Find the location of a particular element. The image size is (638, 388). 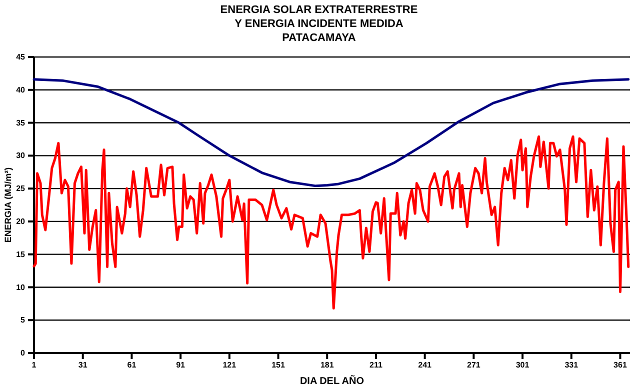

y-axis-title: ENERGIA (MJ/m²) is located at coordinates (8, 205).